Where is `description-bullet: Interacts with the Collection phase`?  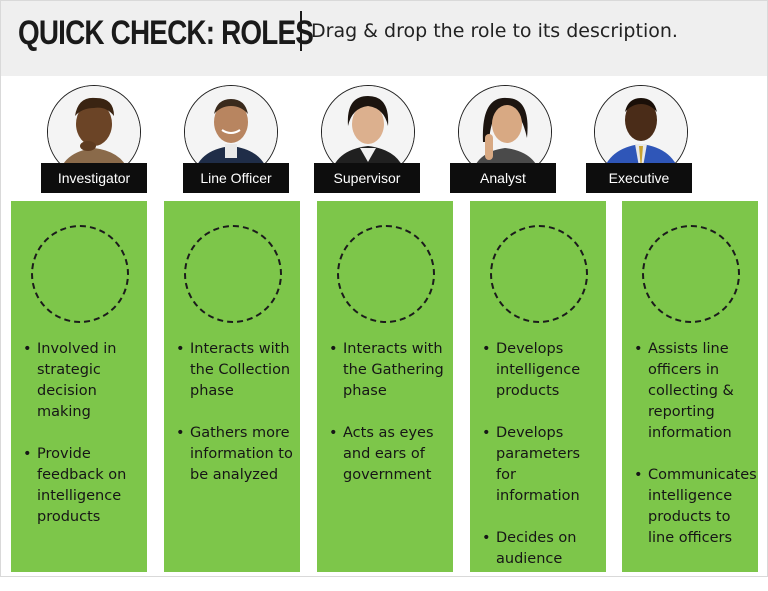 description-bullet: Interacts with the Collection phase is located at coordinates (236, 370).